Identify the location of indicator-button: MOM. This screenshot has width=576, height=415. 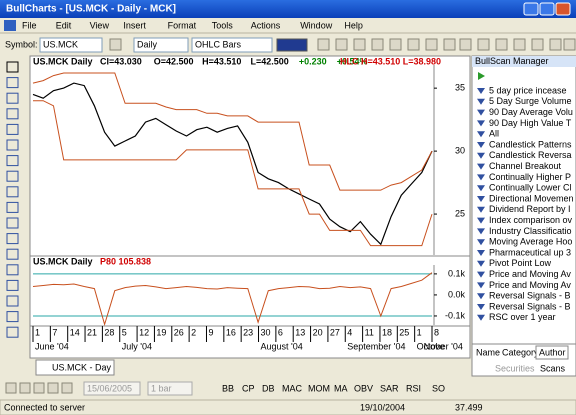
(319, 388).